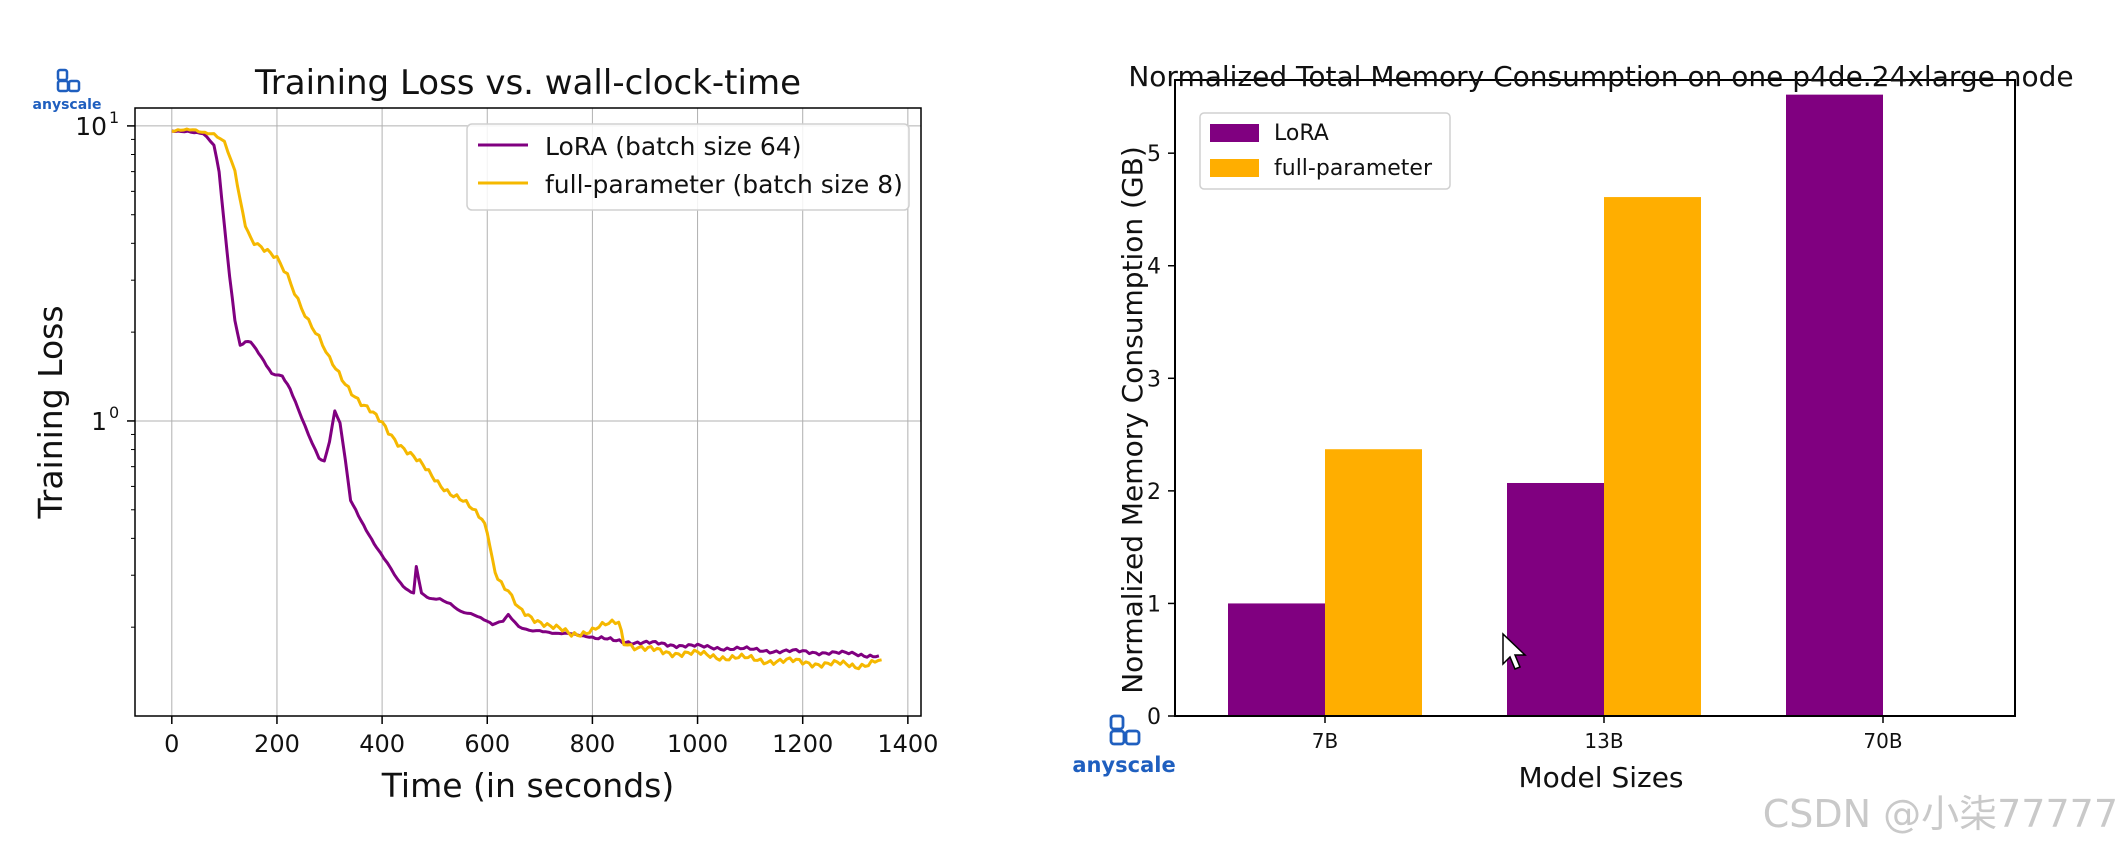  I want to click on c2-y-axis-label: Normalized Memory Consumption (GB), so click(1132, 420).